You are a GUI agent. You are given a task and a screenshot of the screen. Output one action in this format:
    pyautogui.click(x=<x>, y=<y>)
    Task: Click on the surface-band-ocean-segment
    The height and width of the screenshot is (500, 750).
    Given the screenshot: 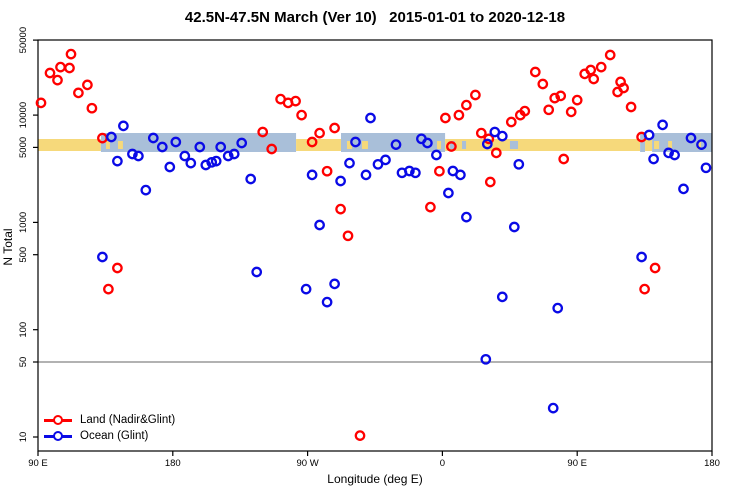 What is the action you would take?
    pyautogui.click(x=643, y=142)
    